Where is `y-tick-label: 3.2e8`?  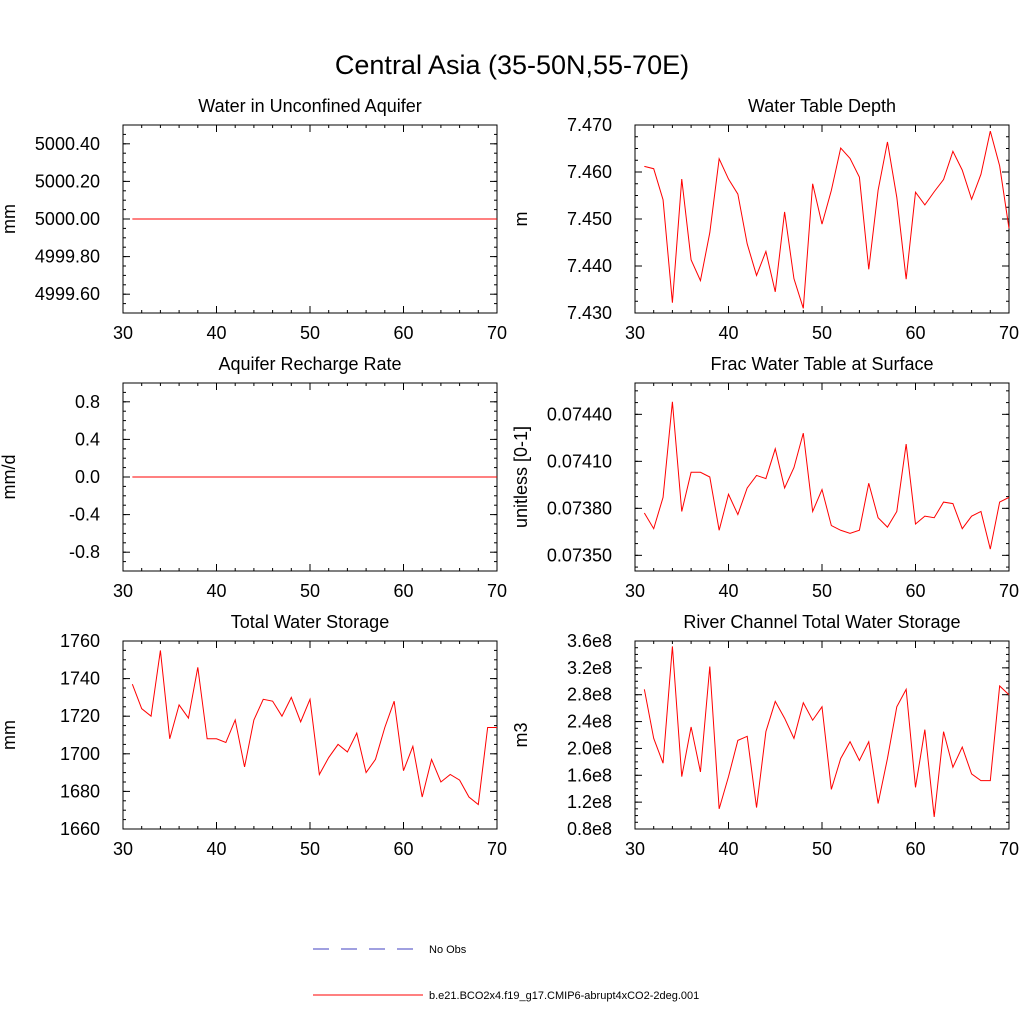
y-tick-label: 3.2e8 is located at coordinates (589, 668).